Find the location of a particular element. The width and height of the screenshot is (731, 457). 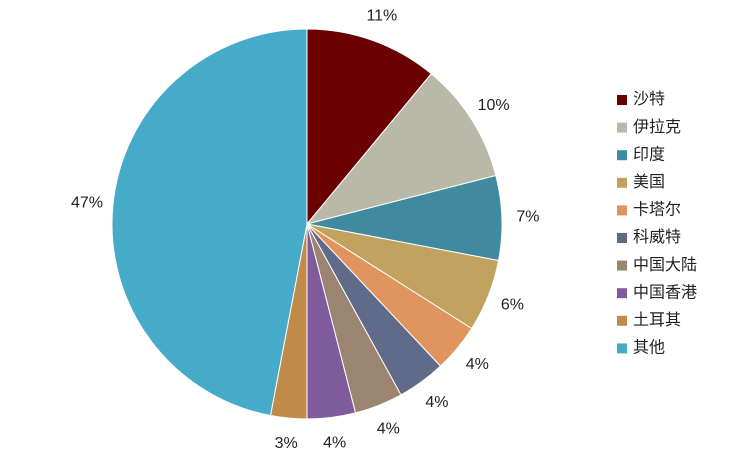

legend-label: 中国大陆 is located at coordinates (665, 265).